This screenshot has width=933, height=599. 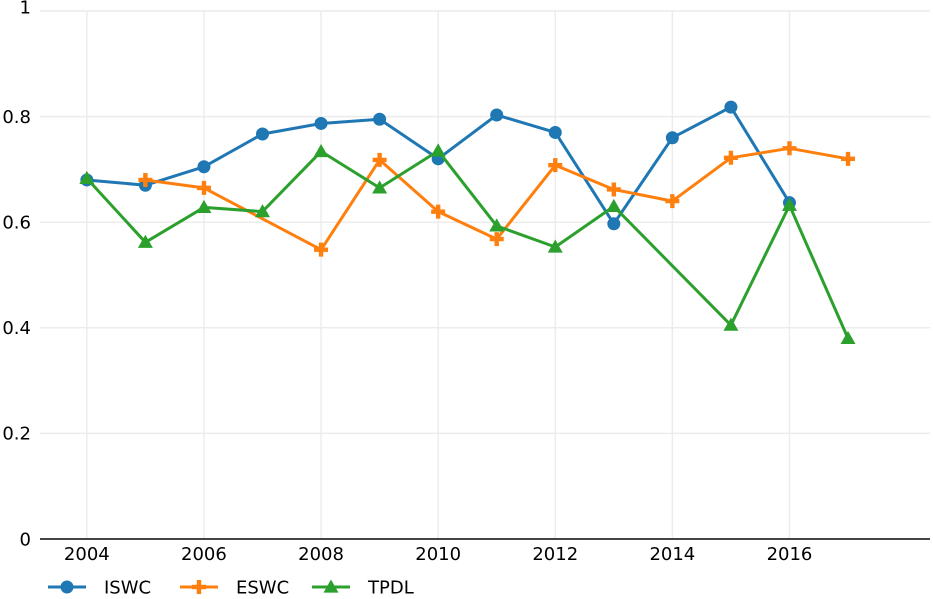 I want to click on legend-label: ESWC, so click(x=262, y=587).